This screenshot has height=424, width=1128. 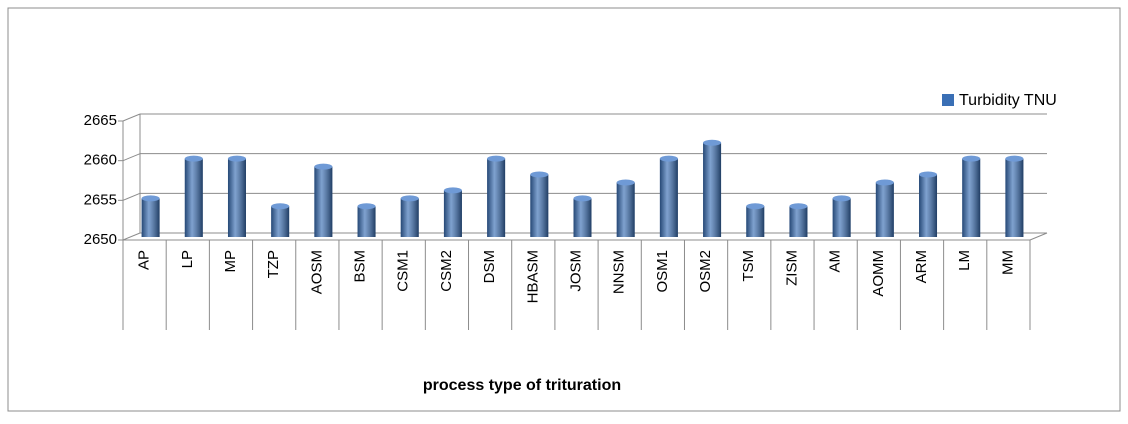 What do you see at coordinates (489, 266) in the screenshot?
I see `x-tick-label: DSM` at bounding box center [489, 266].